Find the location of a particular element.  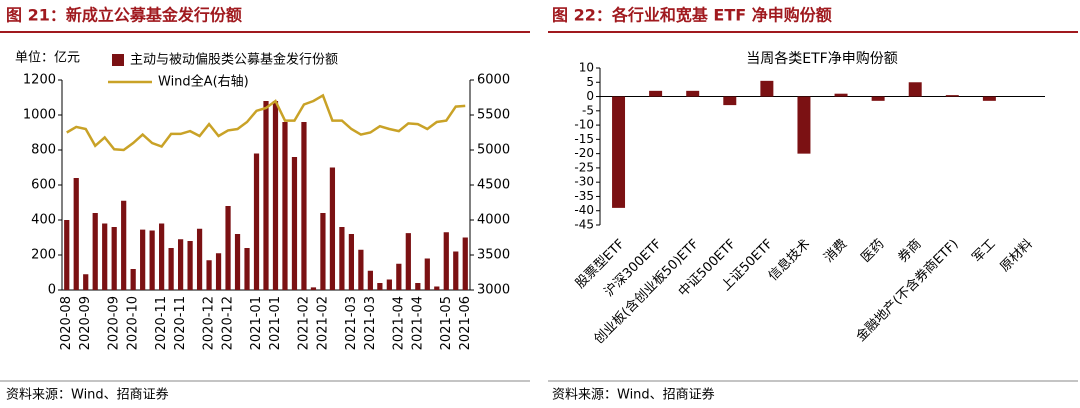

y2-tick-label: 5000 is located at coordinates (493, 150).